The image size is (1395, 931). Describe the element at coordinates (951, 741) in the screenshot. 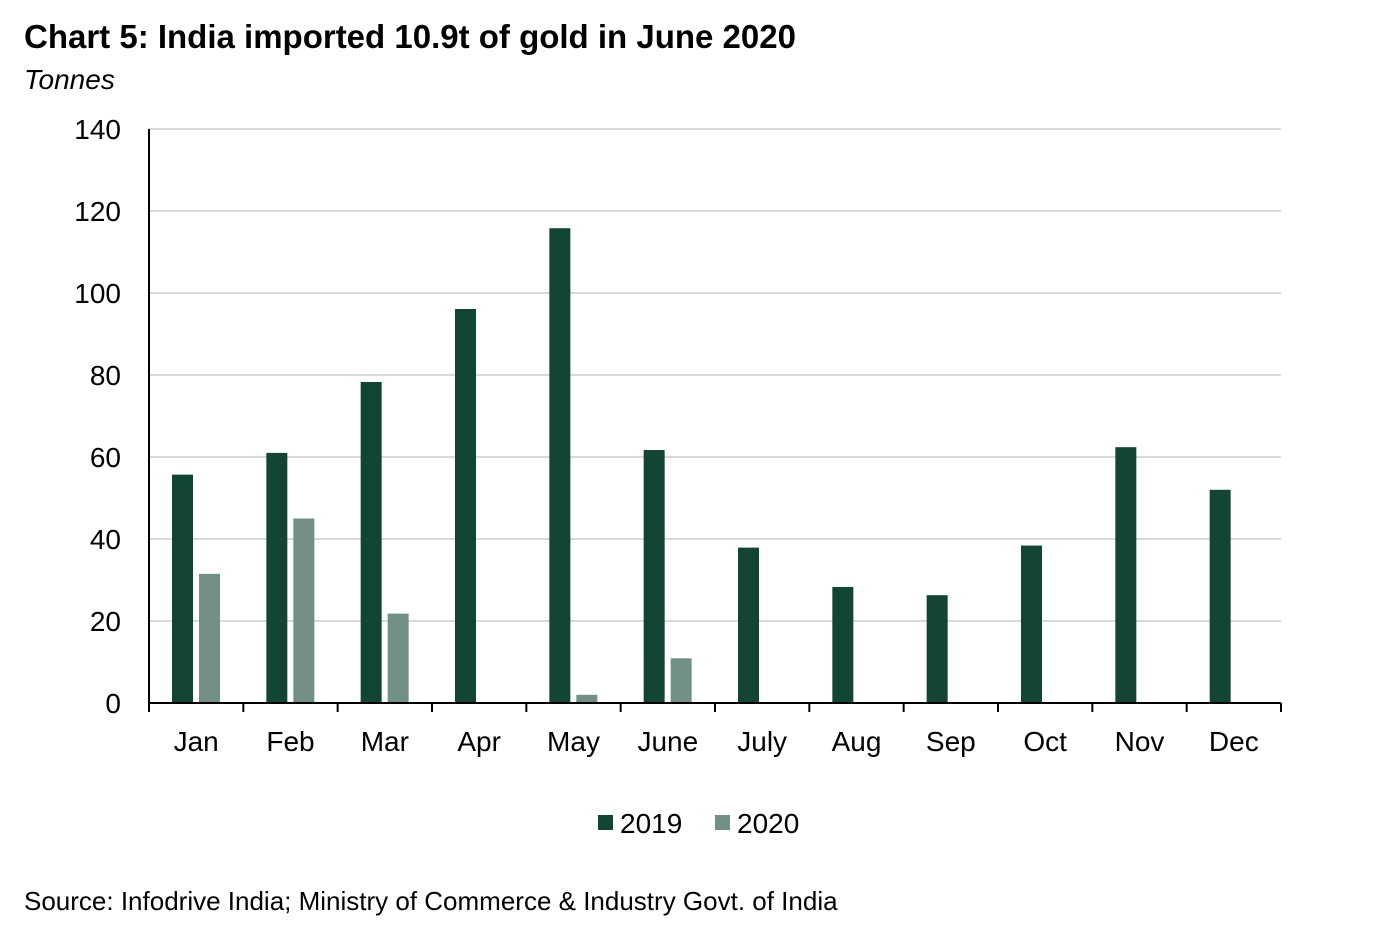

I see `x-tick-label: Sep` at that location.